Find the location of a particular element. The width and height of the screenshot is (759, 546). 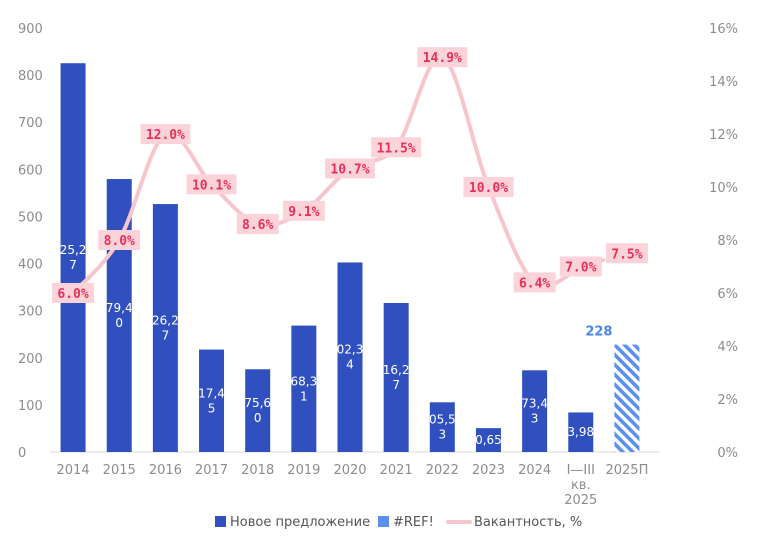

x-tick-label: 2018 is located at coordinates (257, 470).